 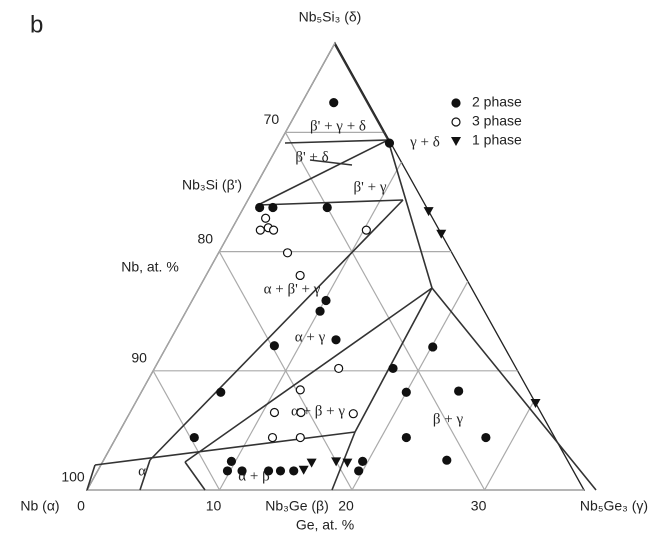 What do you see at coordinates (311, 157) in the screenshot?
I see `region-label: β' + δ` at bounding box center [311, 157].